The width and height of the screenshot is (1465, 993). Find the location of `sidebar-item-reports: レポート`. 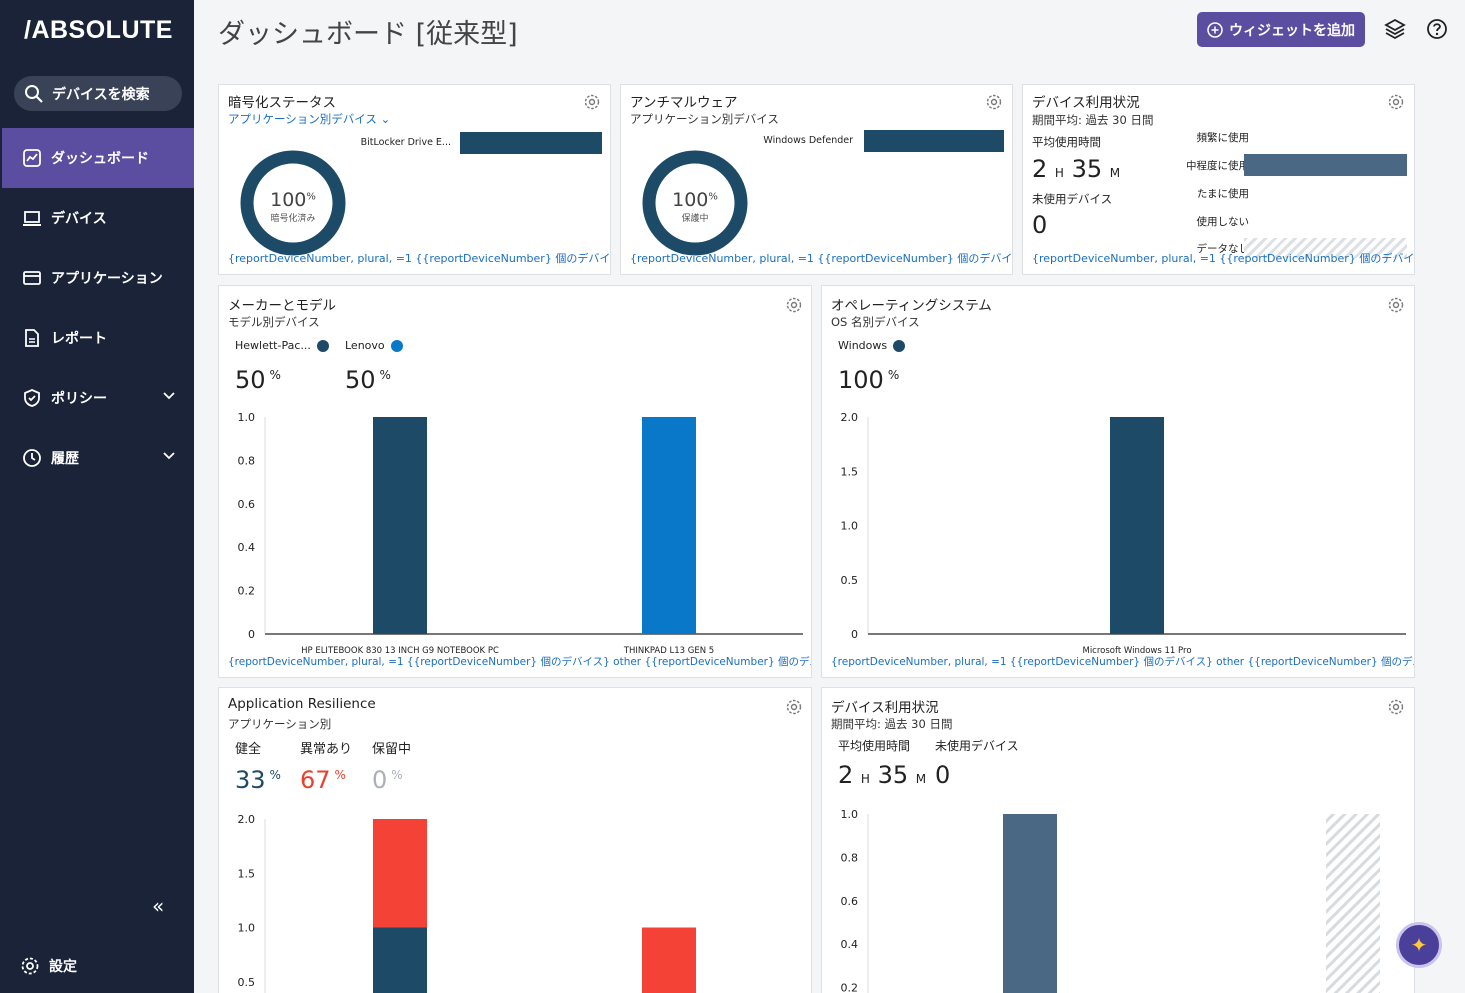

sidebar-item-reports: レポート is located at coordinates (98, 338).